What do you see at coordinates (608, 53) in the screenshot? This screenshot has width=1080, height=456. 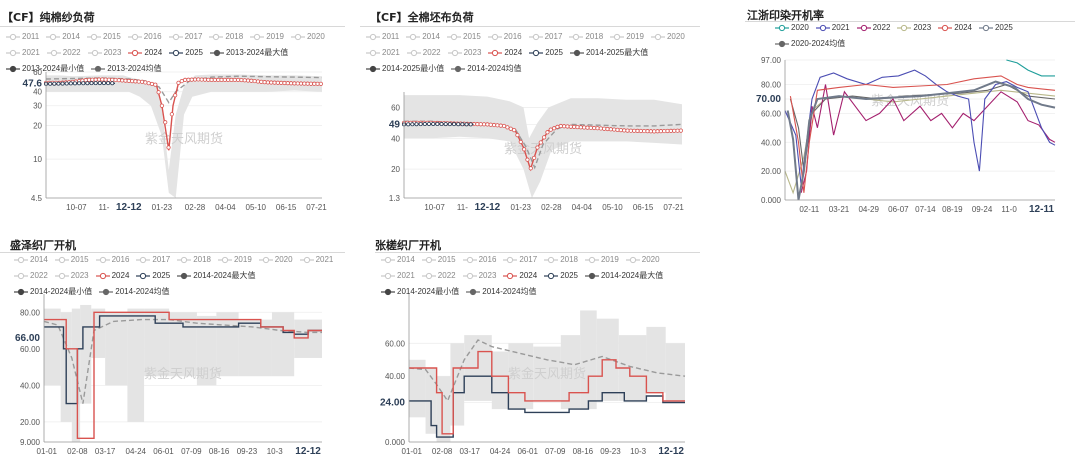 I see `legend-item: 2014-2025最大值` at bounding box center [608, 53].